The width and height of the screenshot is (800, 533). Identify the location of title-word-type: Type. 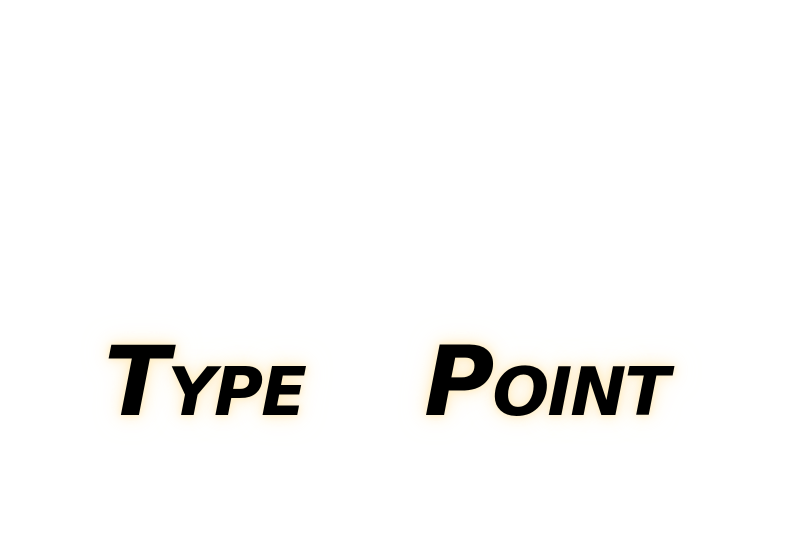
(205, 382).